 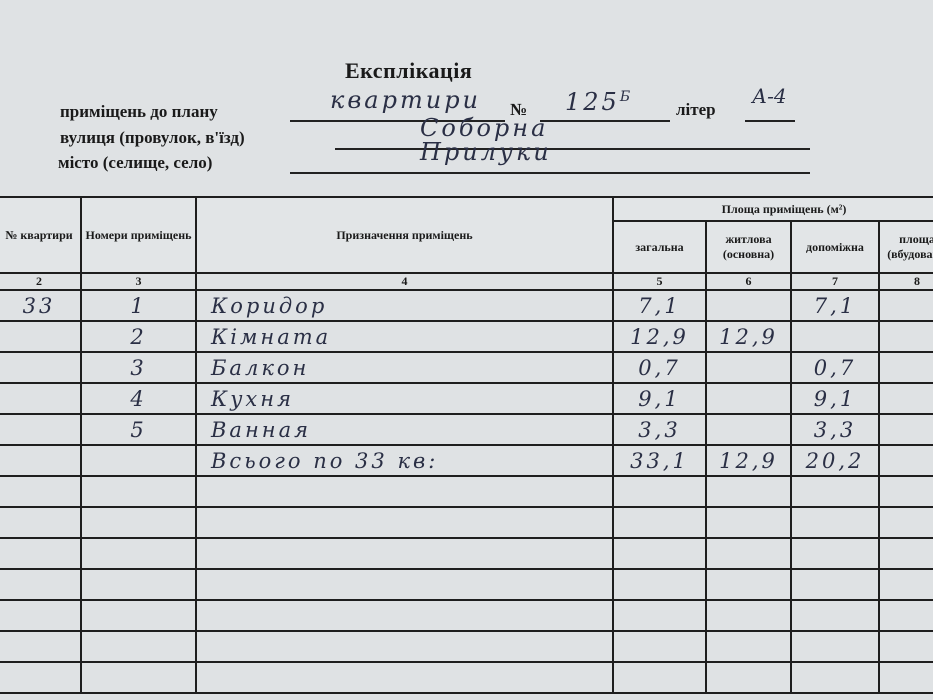 I want to click on table-row: 5 Ванная 3,3 3,3, so click(x=466, y=429).